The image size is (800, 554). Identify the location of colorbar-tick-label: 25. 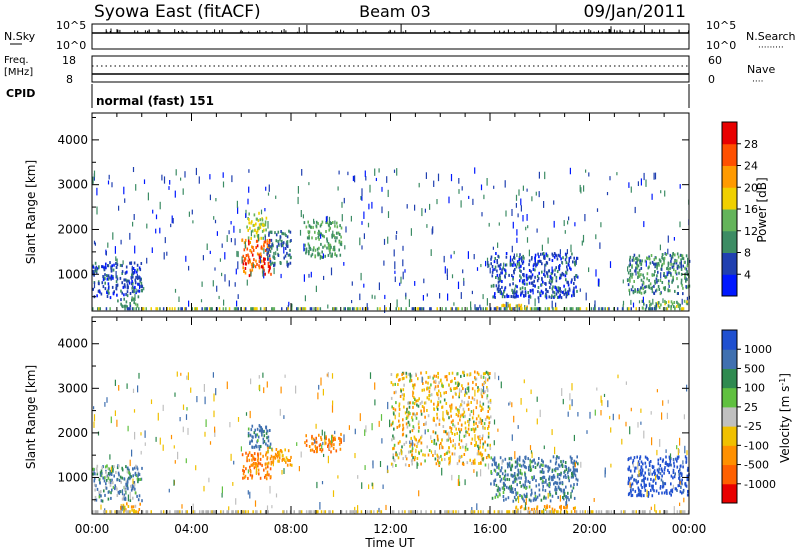
(751, 407).